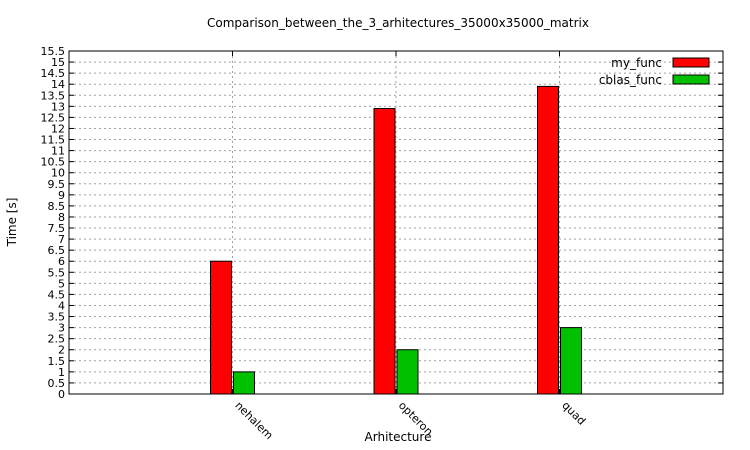 Image resolution: width=750 pixels, height=450 pixels. Describe the element at coordinates (57, 250) in the screenshot. I see `y-tick-label: 6.5` at that location.